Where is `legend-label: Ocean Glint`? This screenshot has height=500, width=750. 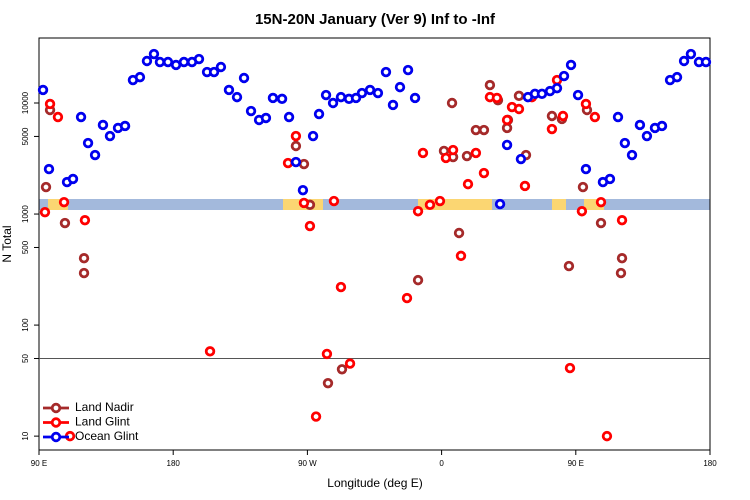
legend-label: Ocean Glint is located at coordinates (107, 436).